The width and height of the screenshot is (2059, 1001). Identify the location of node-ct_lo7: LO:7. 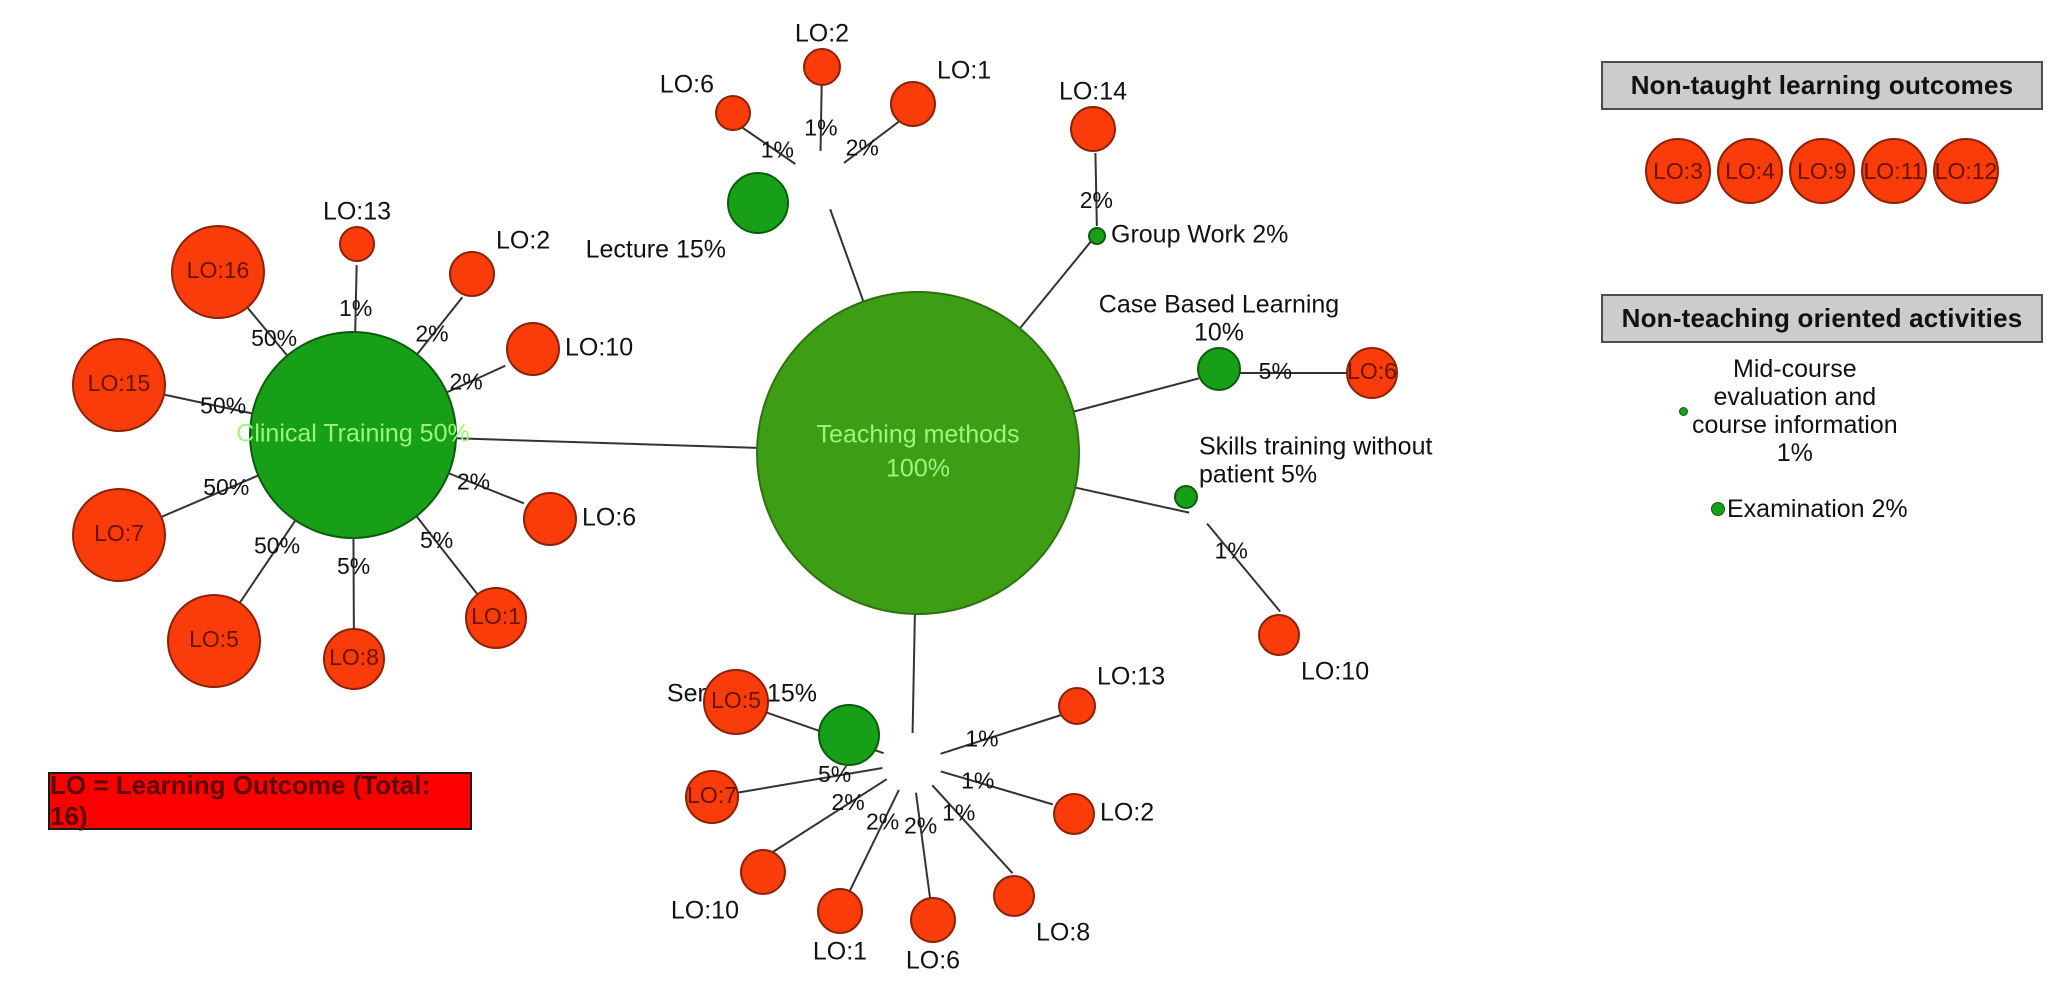
(119, 535).